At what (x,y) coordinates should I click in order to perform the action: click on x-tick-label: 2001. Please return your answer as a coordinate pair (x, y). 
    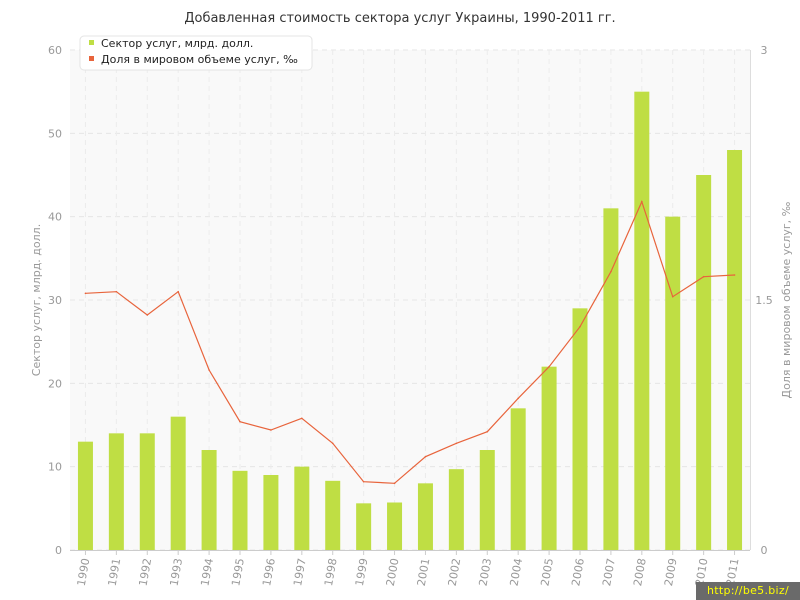
    Looking at the image, I should click on (424, 572).